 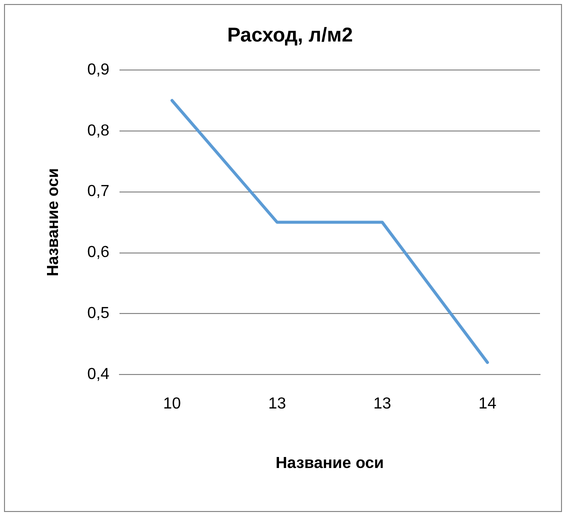 What do you see at coordinates (98, 191) in the screenshot?
I see `y-tick-label: 0,7` at bounding box center [98, 191].